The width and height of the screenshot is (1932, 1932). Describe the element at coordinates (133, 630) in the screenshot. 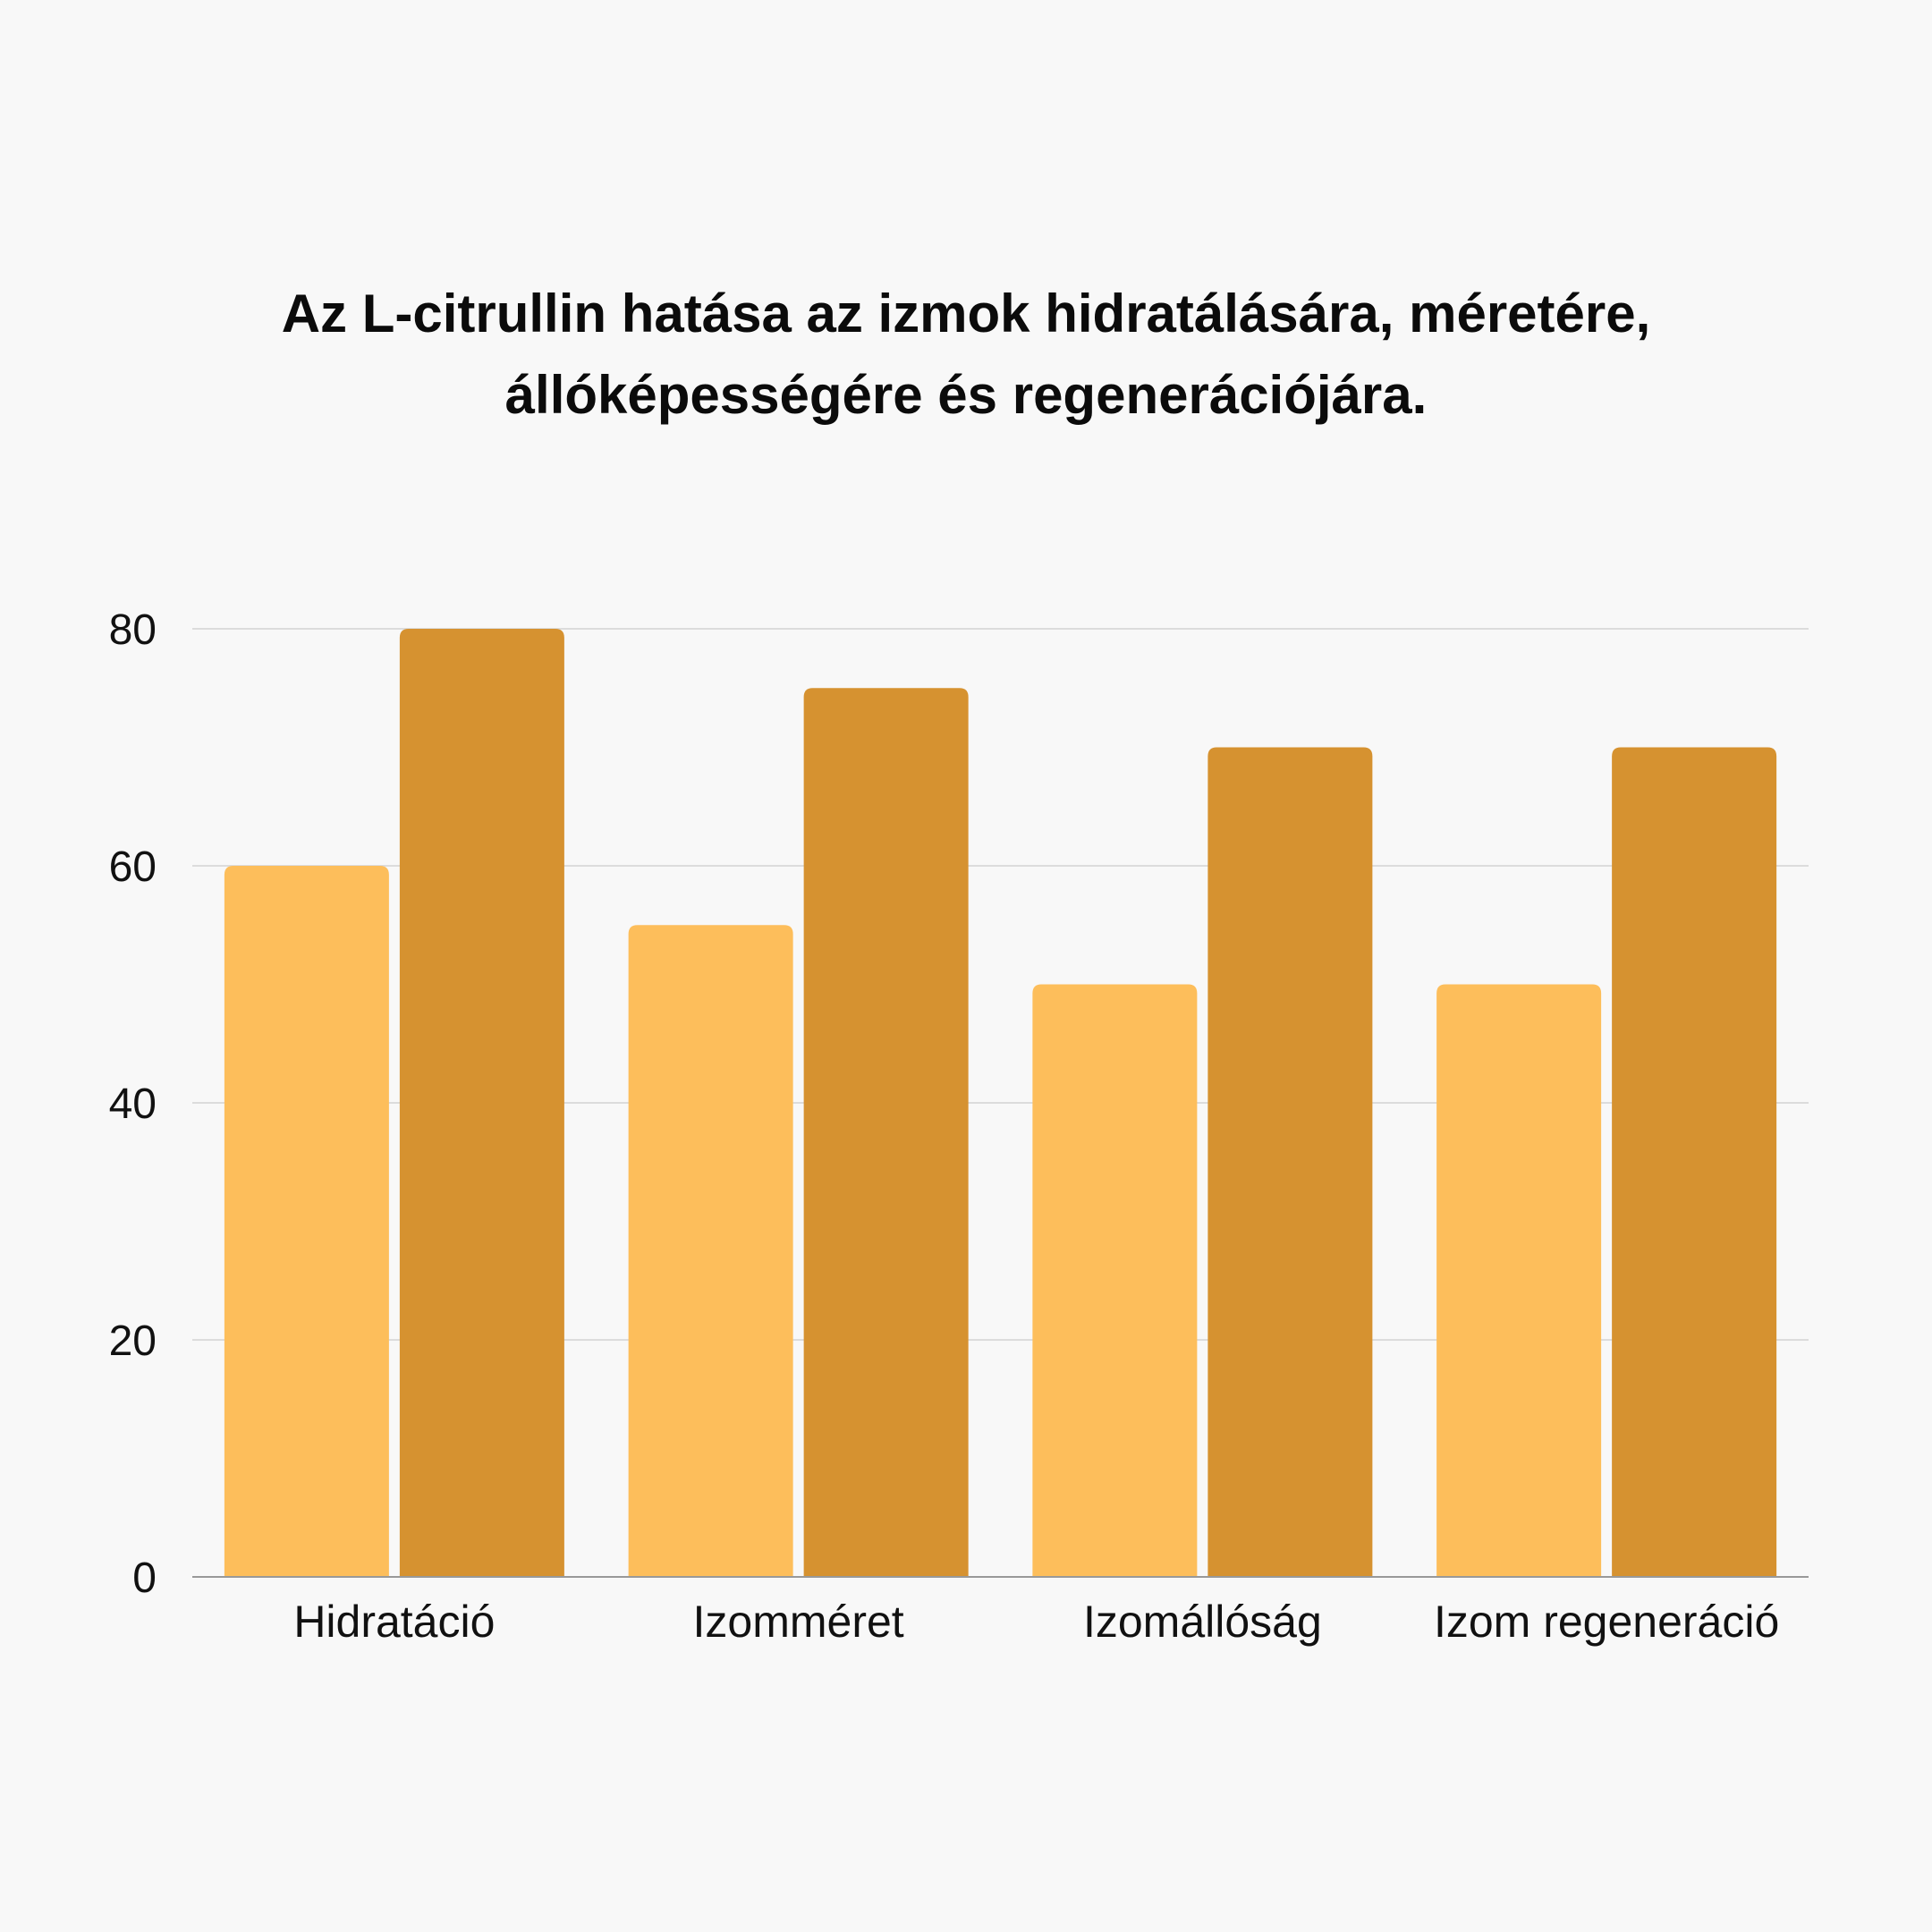

I see `y-tick-label: 80` at that location.